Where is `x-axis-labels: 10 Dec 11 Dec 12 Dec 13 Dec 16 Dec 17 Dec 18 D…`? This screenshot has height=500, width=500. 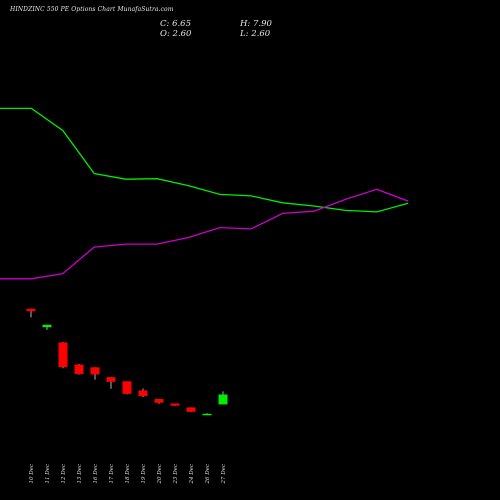 x-axis-labels: 10 Dec 11 Dec 12 Dec 13 Dec 16 Dec 17 Dec 18 D… is located at coordinates (128, 474).